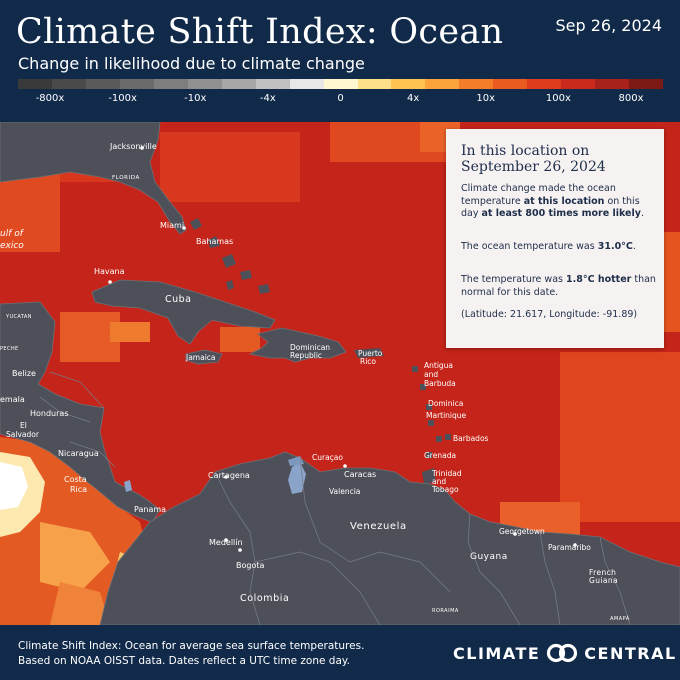 The image size is (680, 680). I want to click on label-bogota: Bogota, so click(250, 565).